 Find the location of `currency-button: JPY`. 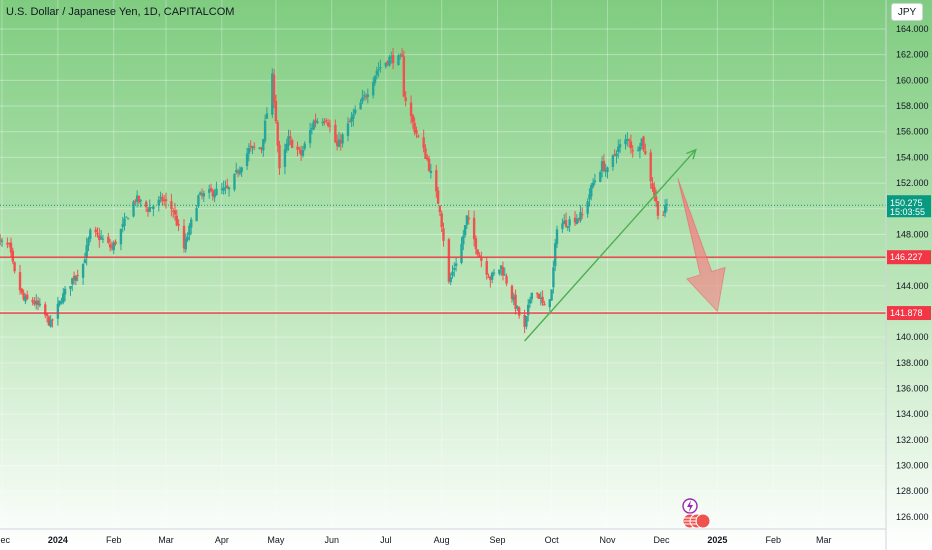

currency-button: JPY is located at coordinates (907, 12).